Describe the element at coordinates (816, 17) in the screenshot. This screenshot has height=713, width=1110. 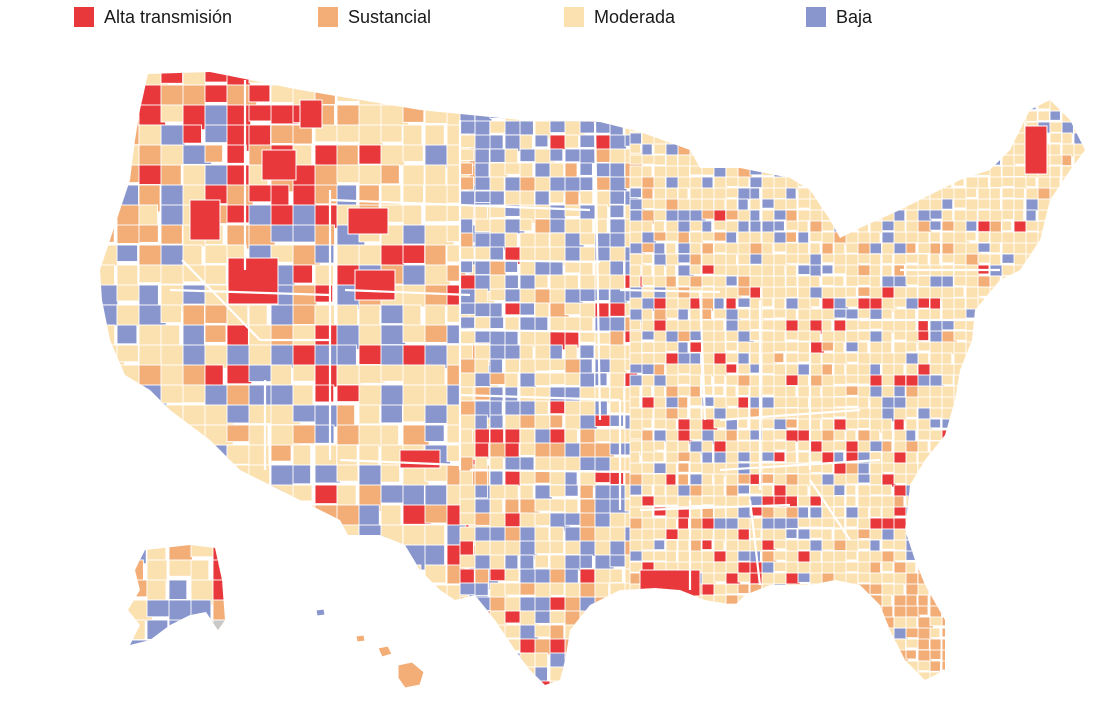
I see `legend-swatch-low` at that location.